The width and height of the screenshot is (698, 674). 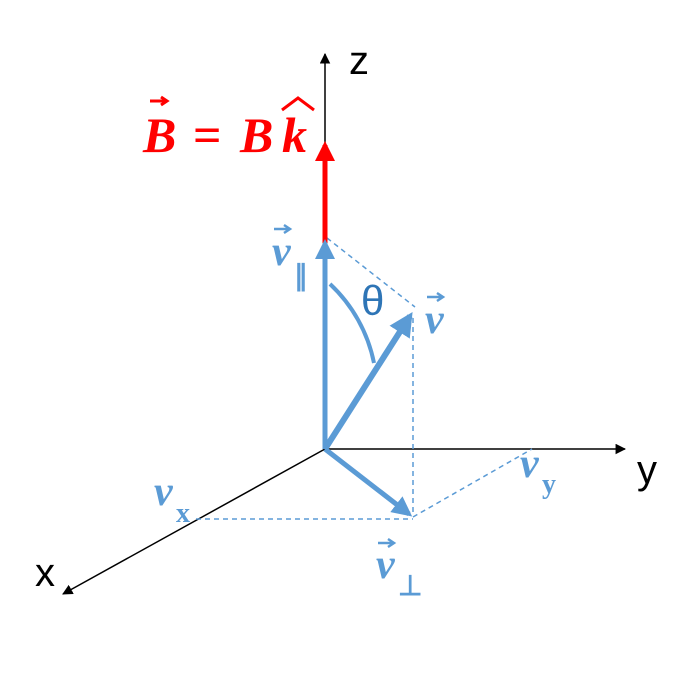 What do you see at coordinates (159, 135) in the screenshot?
I see `field-label-lhs: B` at bounding box center [159, 135].